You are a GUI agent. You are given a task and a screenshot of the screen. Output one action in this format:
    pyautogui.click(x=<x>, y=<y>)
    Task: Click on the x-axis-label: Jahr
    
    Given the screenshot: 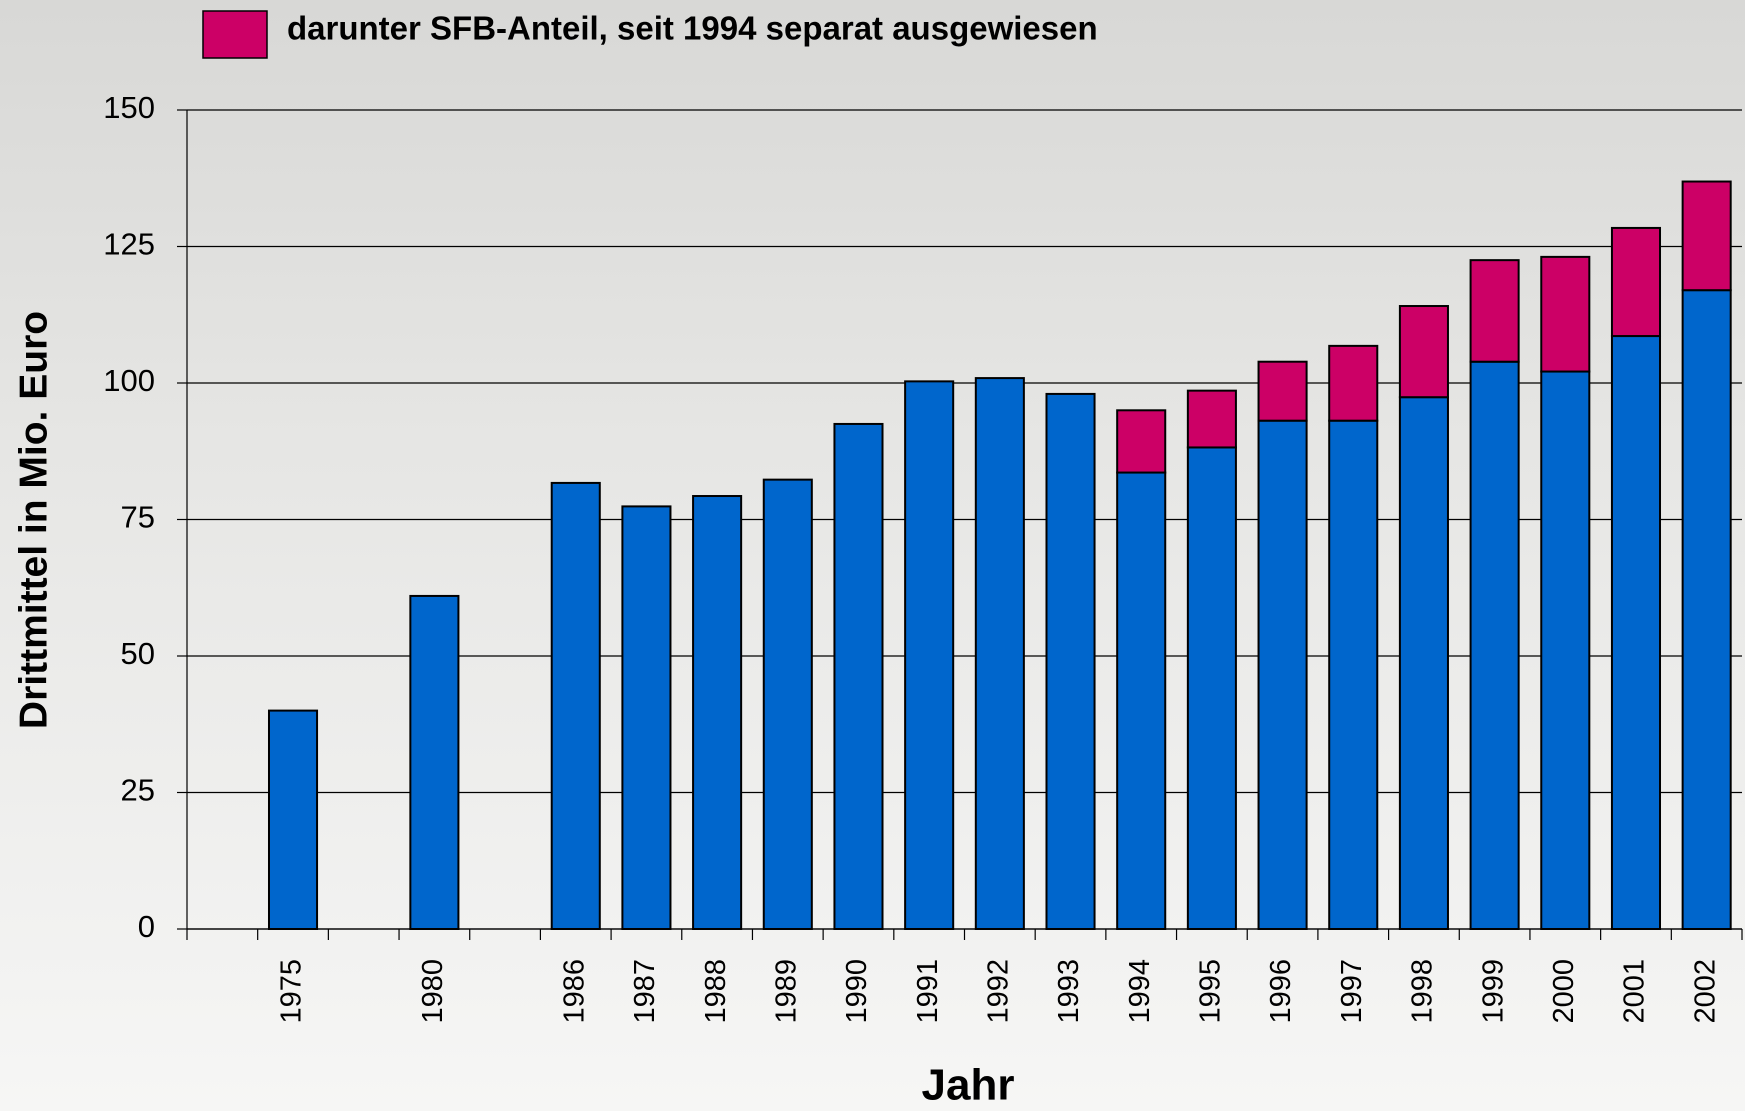 What is the action you would take?
    pyautogui.click(x=968, y=1085)
    